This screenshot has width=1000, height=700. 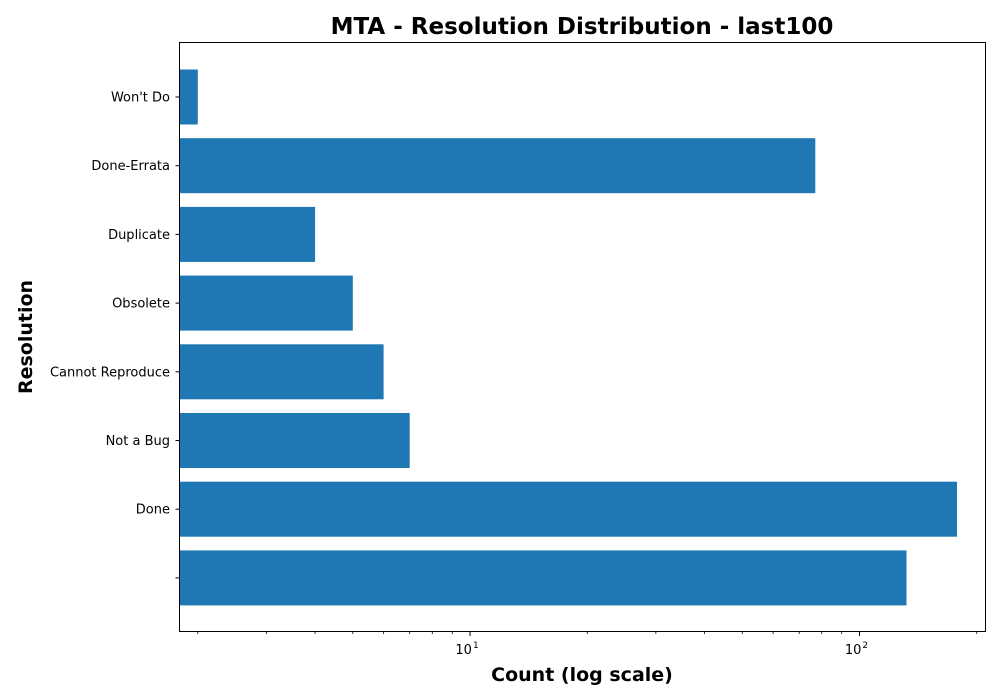 I want to click on x-tick-label: 102, so click(x=856, y=649).